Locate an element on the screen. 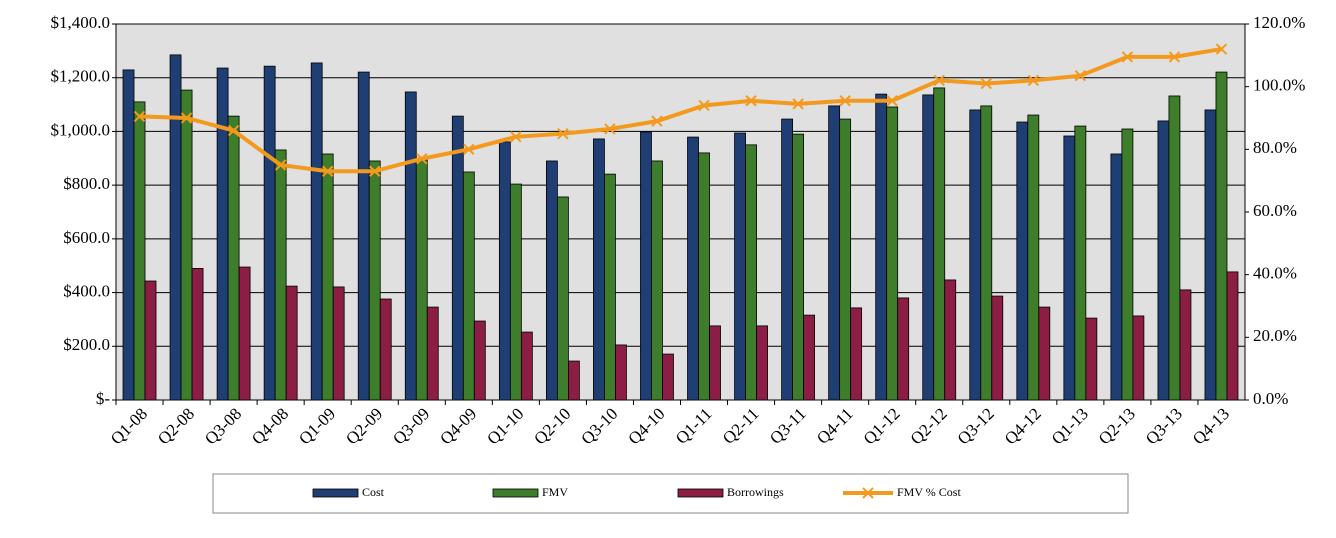  x-tick-label: Q3-08 is located at coordinates (223, 426).